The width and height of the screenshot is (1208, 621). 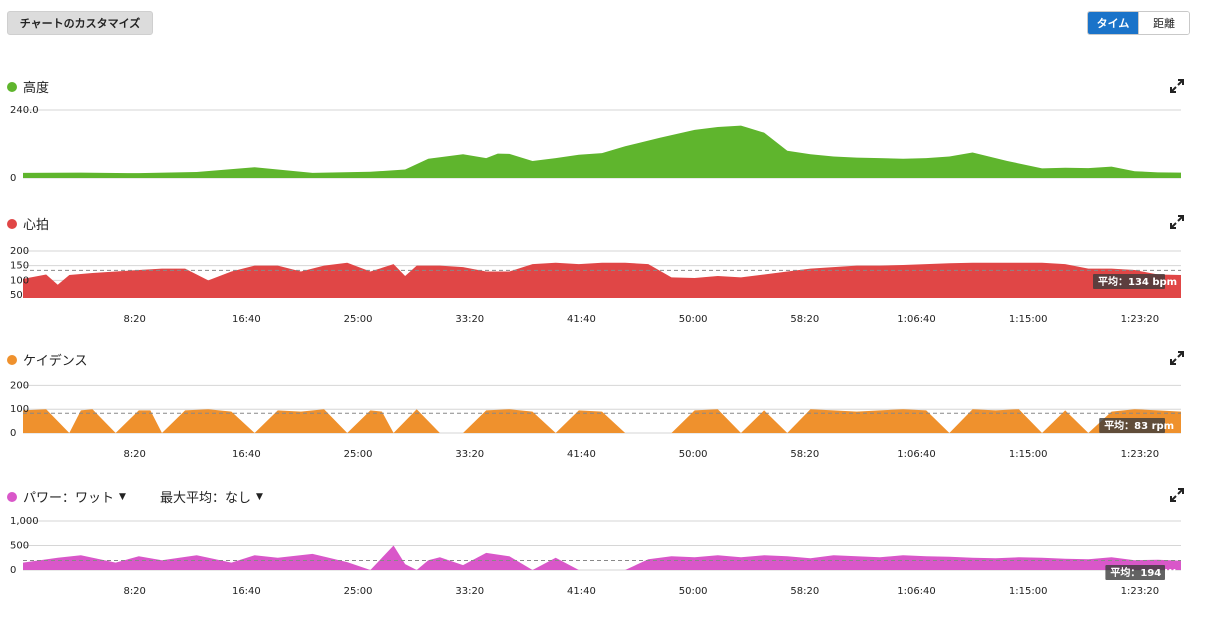 I want to click on y-tick-label: 240.0, so click(x=24, y=110).